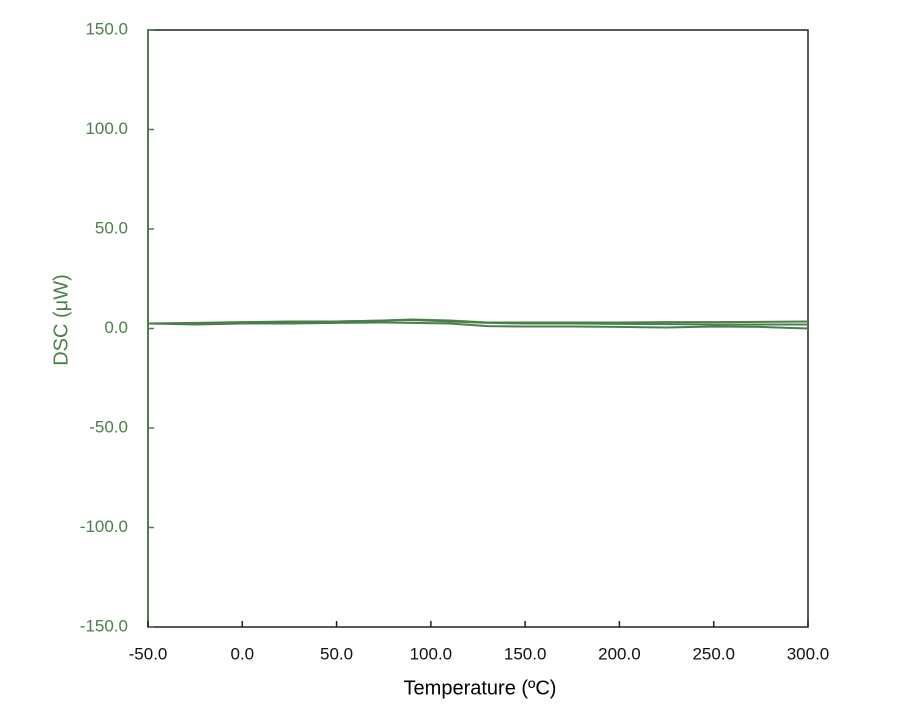  What do you see at coordinates (431, 653) in the screenshot?
I see `x-tick-label: 100.0` at bounding box center [431, 653].